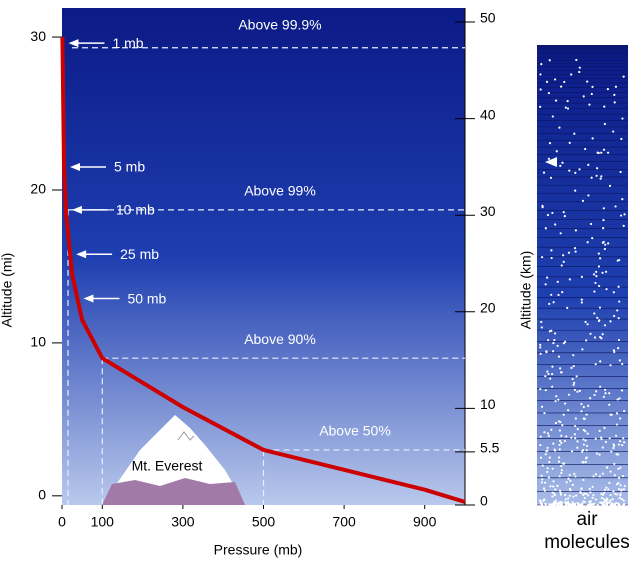  What do you see at coordinates (587, 542) in the screenshot?
I see `column-label: molecules` at bounding box center [587, 542].